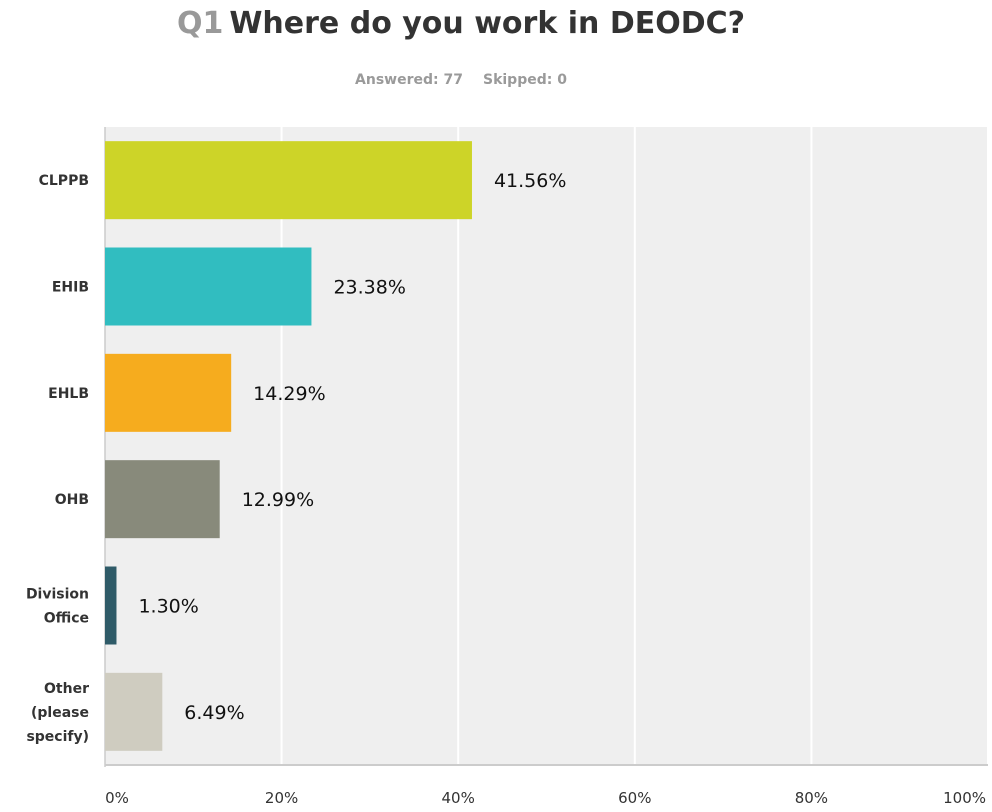 This screenshot has width=992, height=812. What do you see at coordinates (278, 500) in the screenshot?
I see `value-label: 12.99%` at bounding box center [278, 500].